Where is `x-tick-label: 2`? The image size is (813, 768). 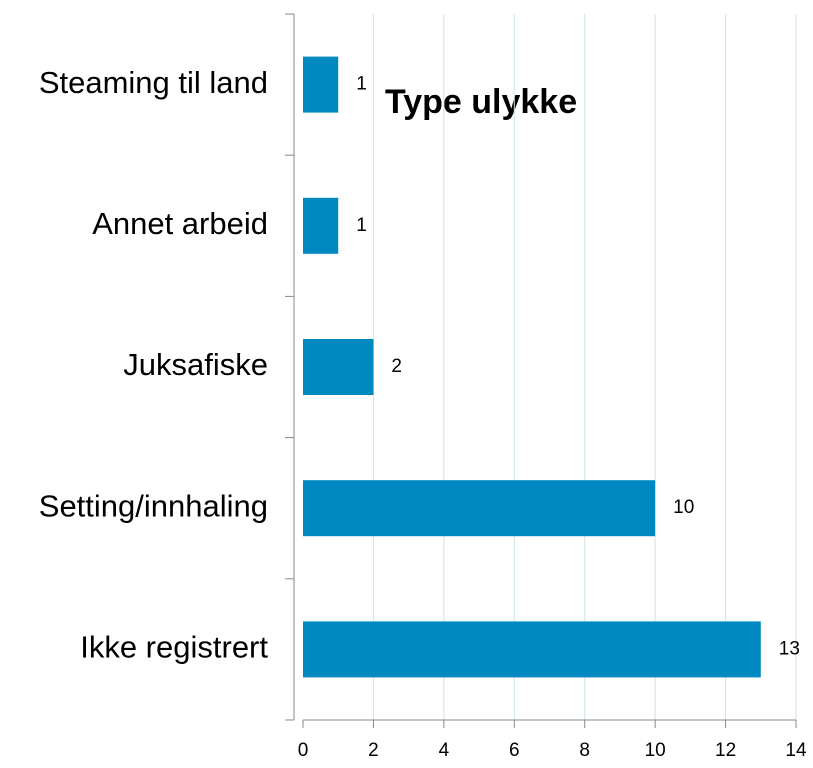
x-tick-label: 2 is located at coordinates (373, 750).